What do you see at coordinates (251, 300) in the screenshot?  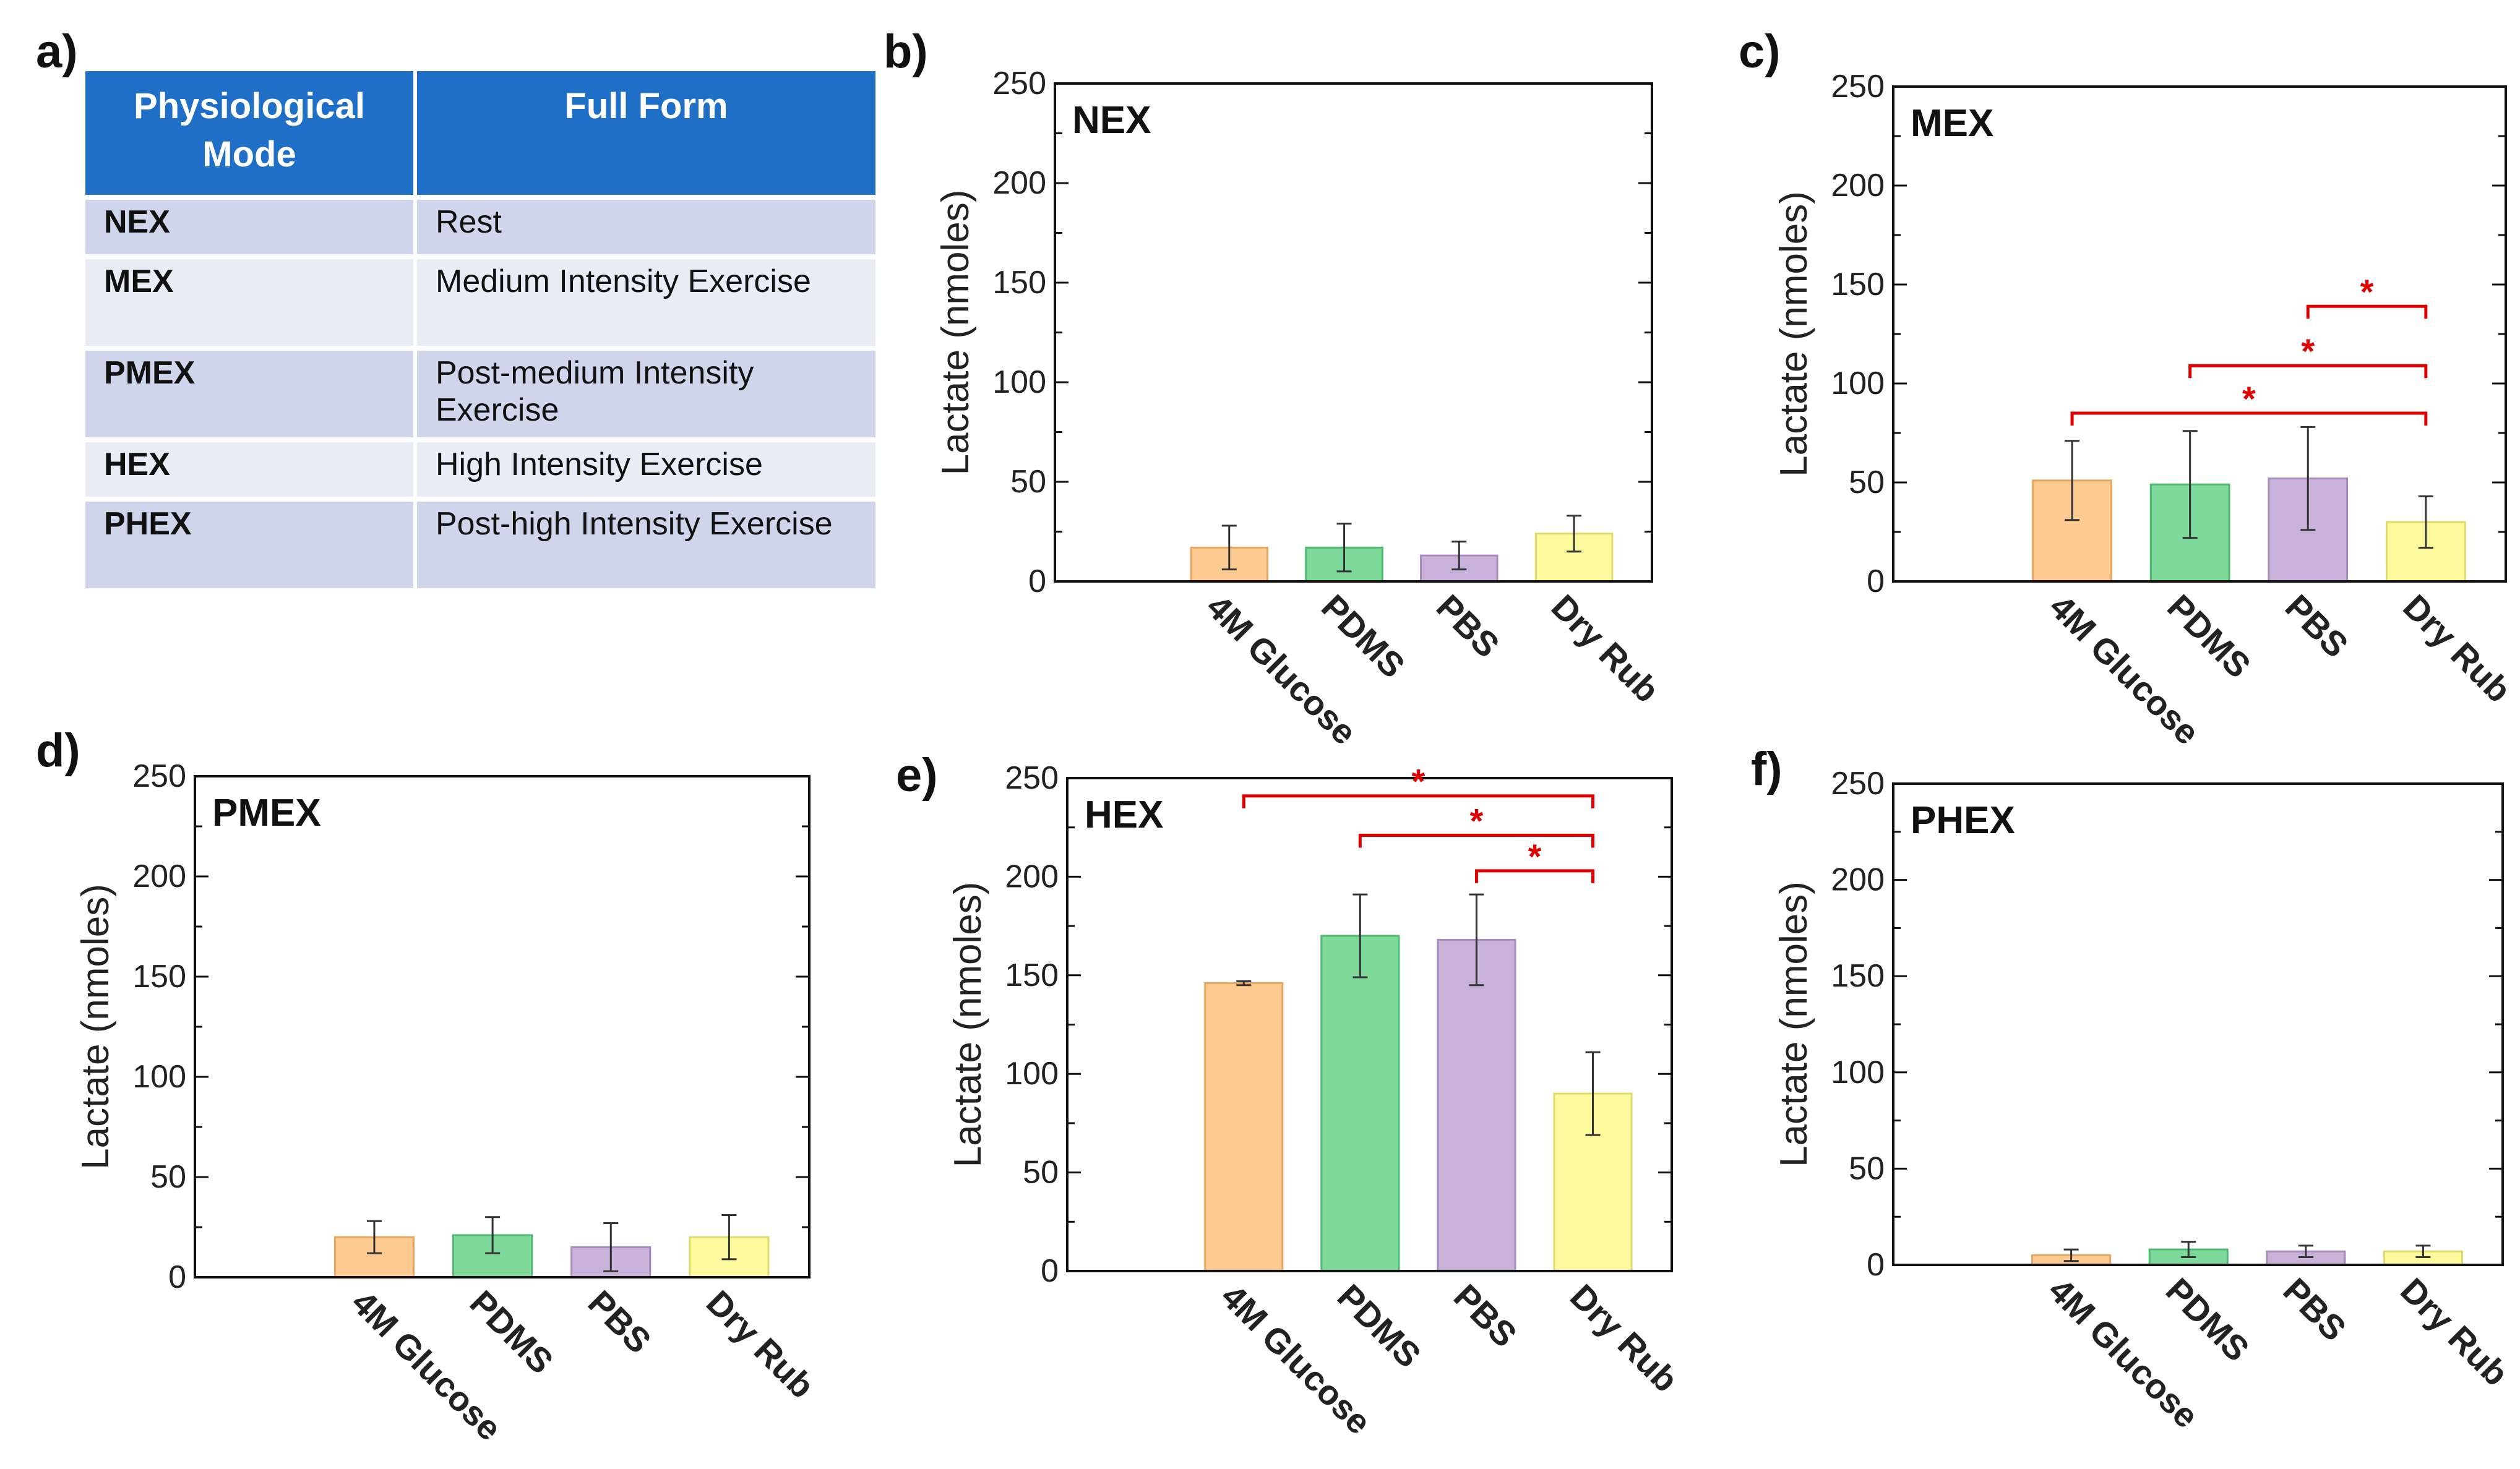 I see `mode-code: MEX` at bounding box center [251, 300].